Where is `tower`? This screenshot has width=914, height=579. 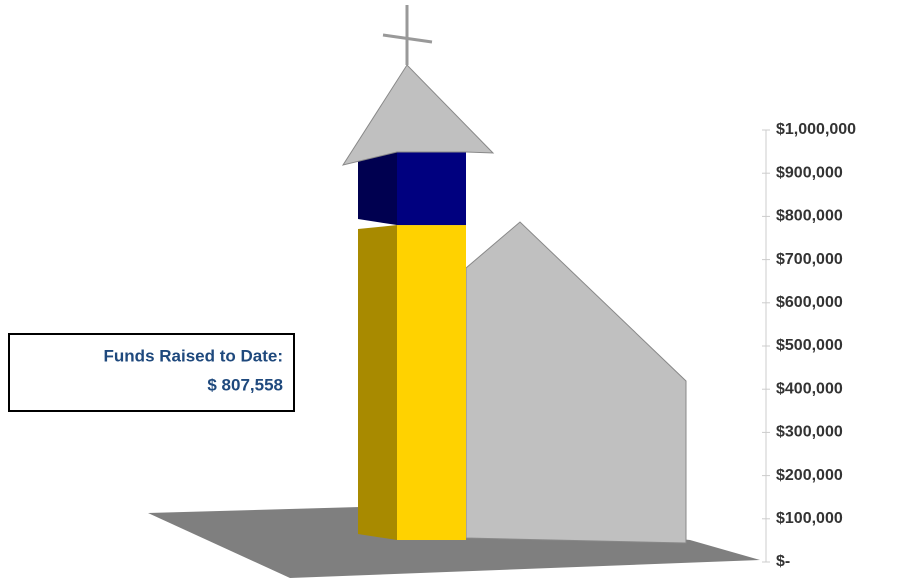 tower is located at coordinates (412, 345).